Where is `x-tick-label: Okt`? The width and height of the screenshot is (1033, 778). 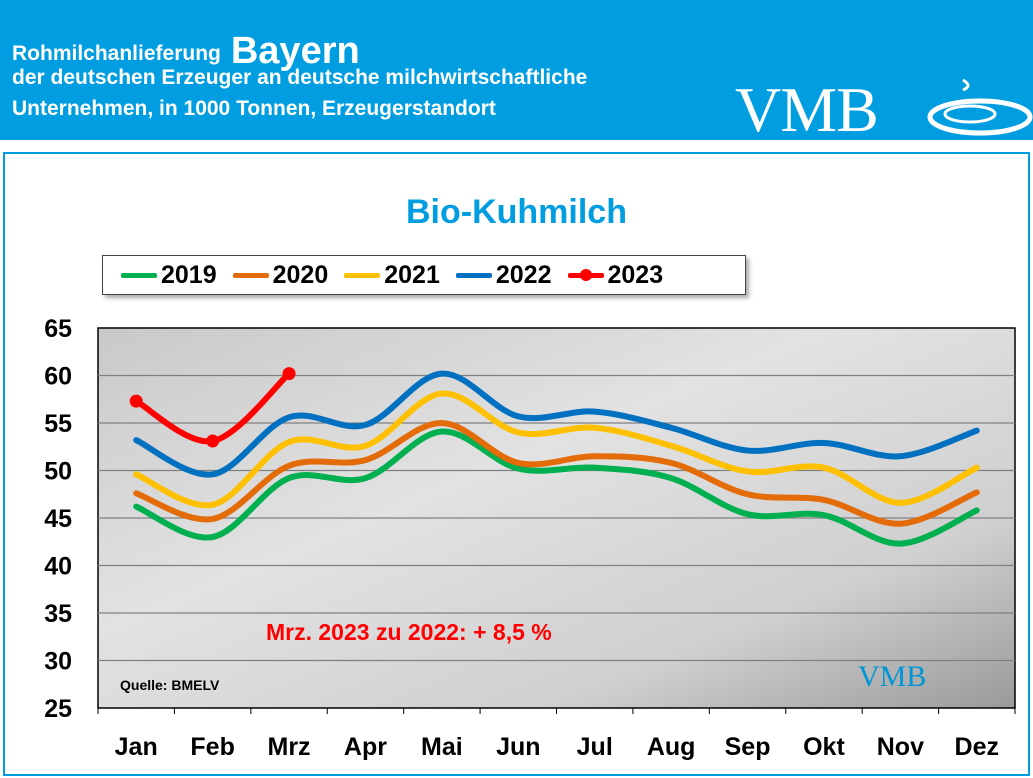
x-tick-label: Okt is located at coordinates (824, 747).